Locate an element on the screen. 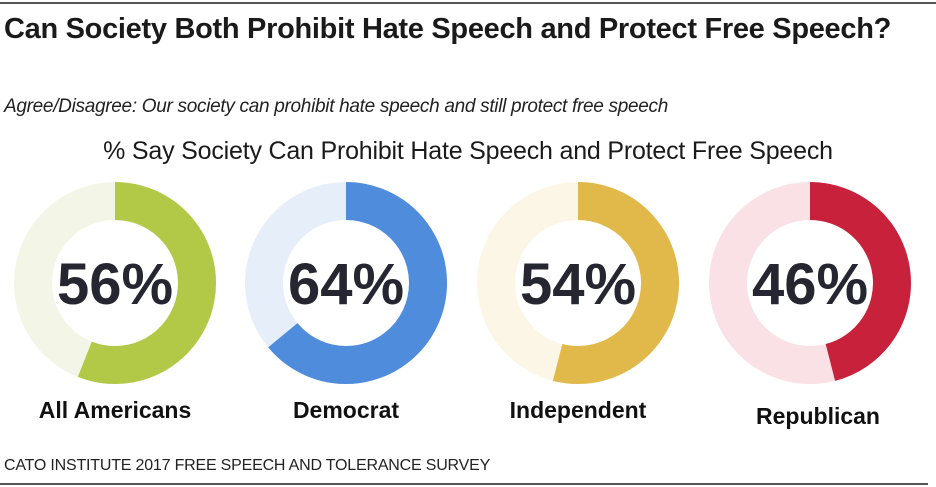 Image resolution: width=936 pixels, height=487 pixels. bottom-rule is located at coordinates (464, 484).